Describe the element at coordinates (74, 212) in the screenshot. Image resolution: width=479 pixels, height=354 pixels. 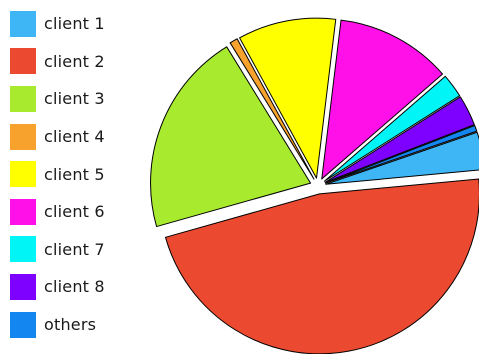
I see `legend-label: client 6` at that location.